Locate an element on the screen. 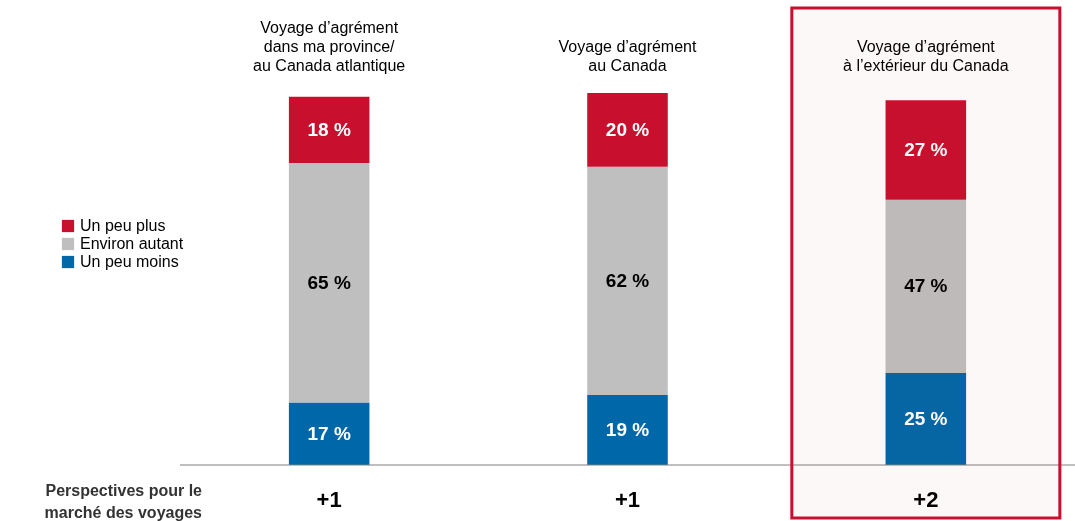  data-label: 62 % is located at coordinates (627, 280).